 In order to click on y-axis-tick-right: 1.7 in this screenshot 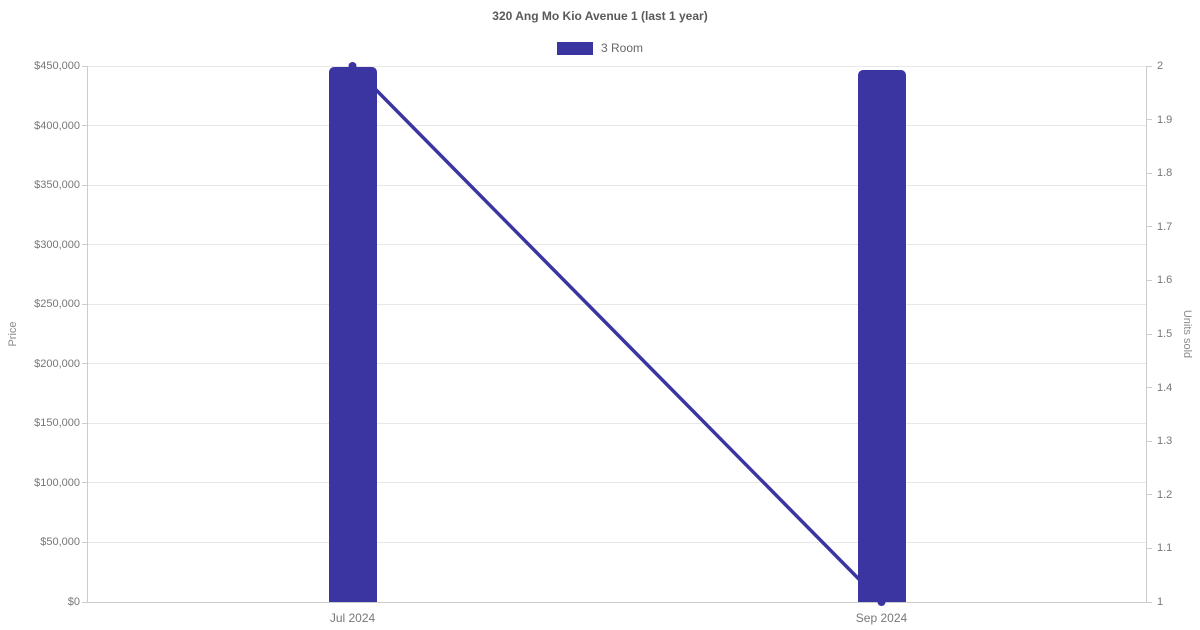, I will do `click(1165, 226)`.